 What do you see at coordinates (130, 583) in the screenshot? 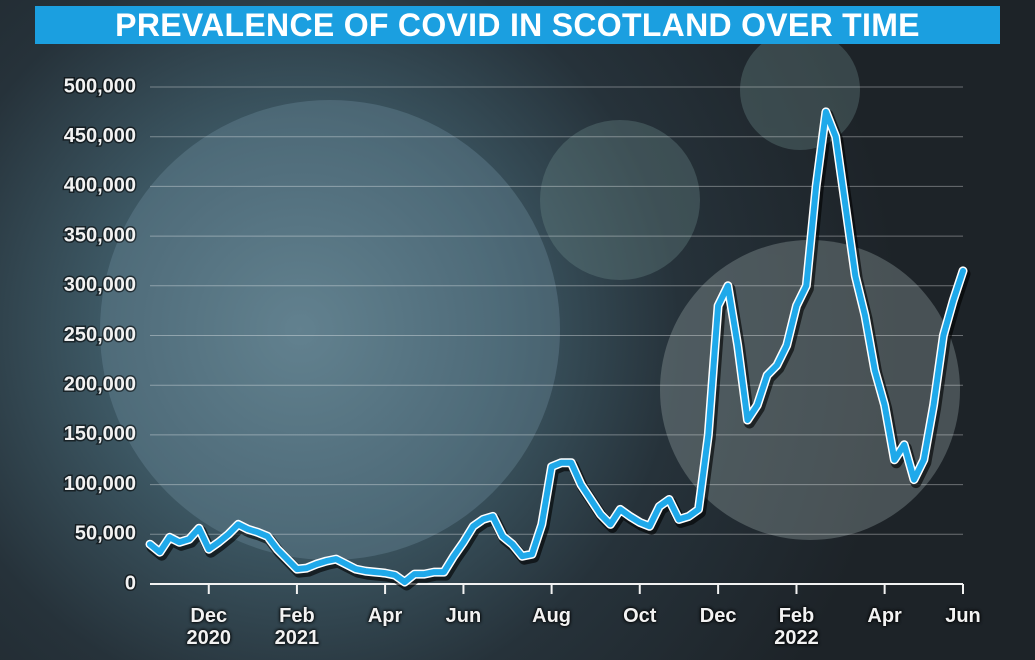
I see `y-tick-label: 0` at bounding box center [130, 583].